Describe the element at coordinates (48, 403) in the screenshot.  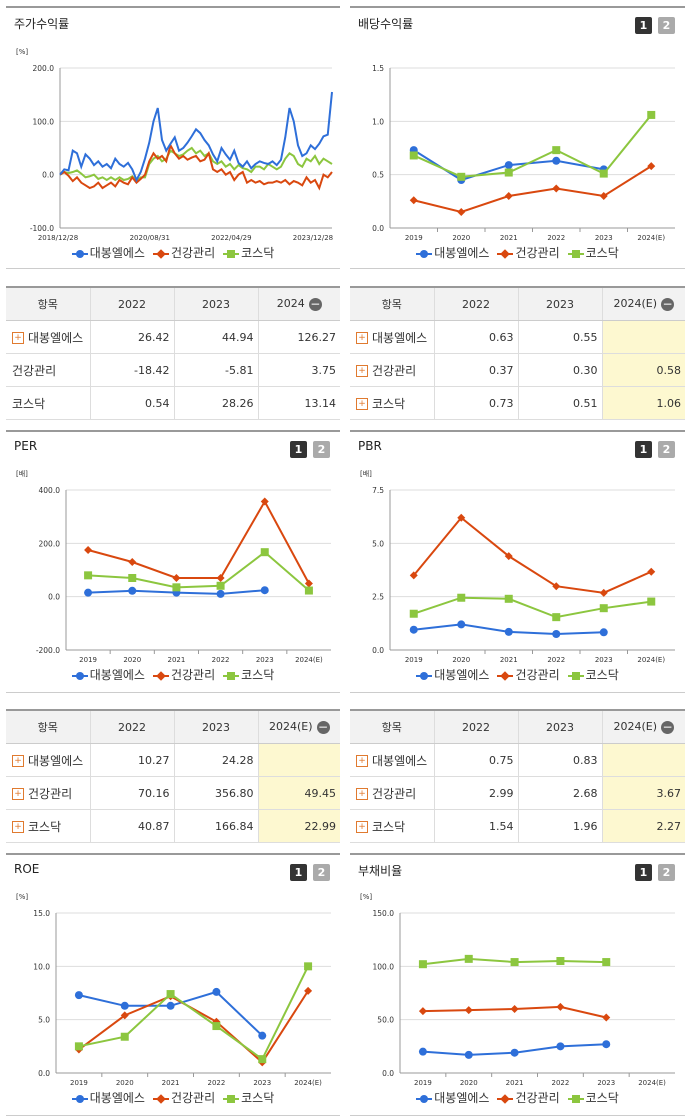
I see `row-name: 코스닥` at that location.